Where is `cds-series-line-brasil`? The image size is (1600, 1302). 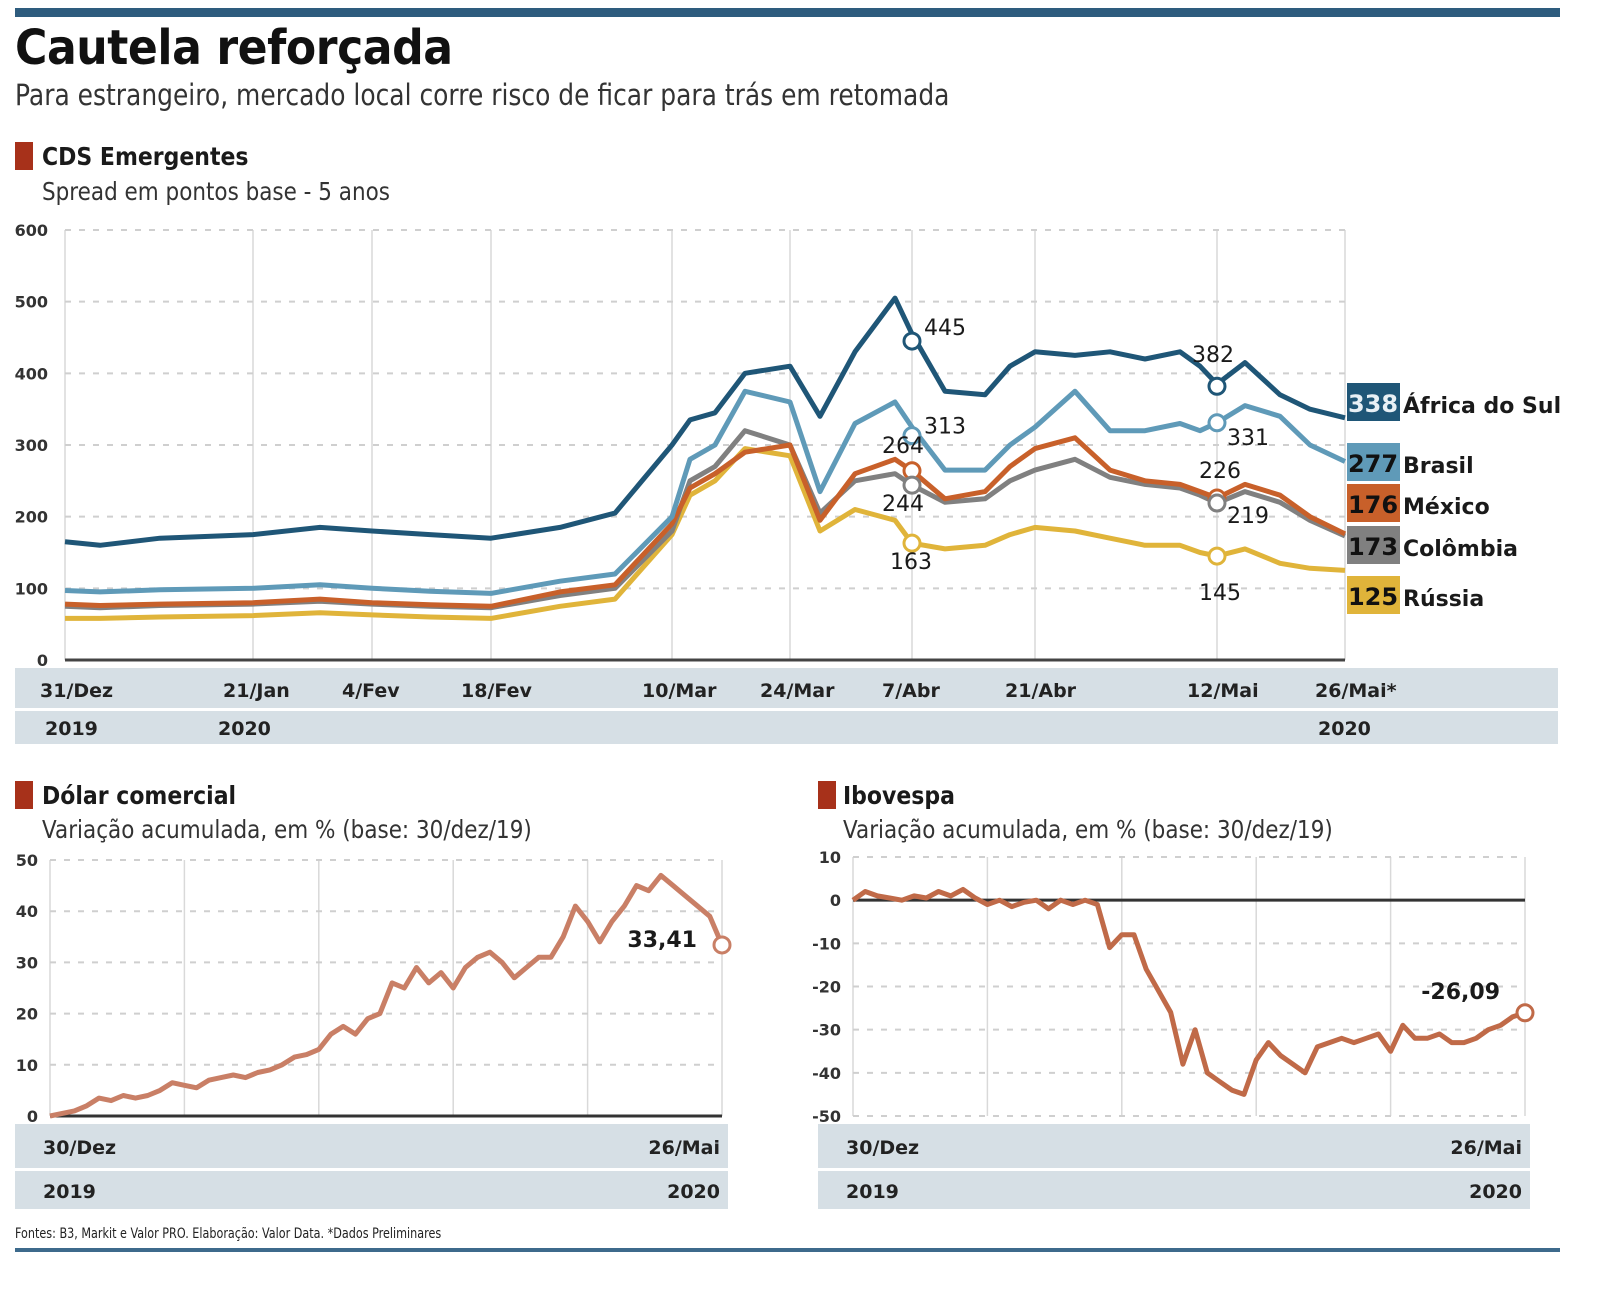 cds-series-line-brasil is located at coordinates (705, 492).